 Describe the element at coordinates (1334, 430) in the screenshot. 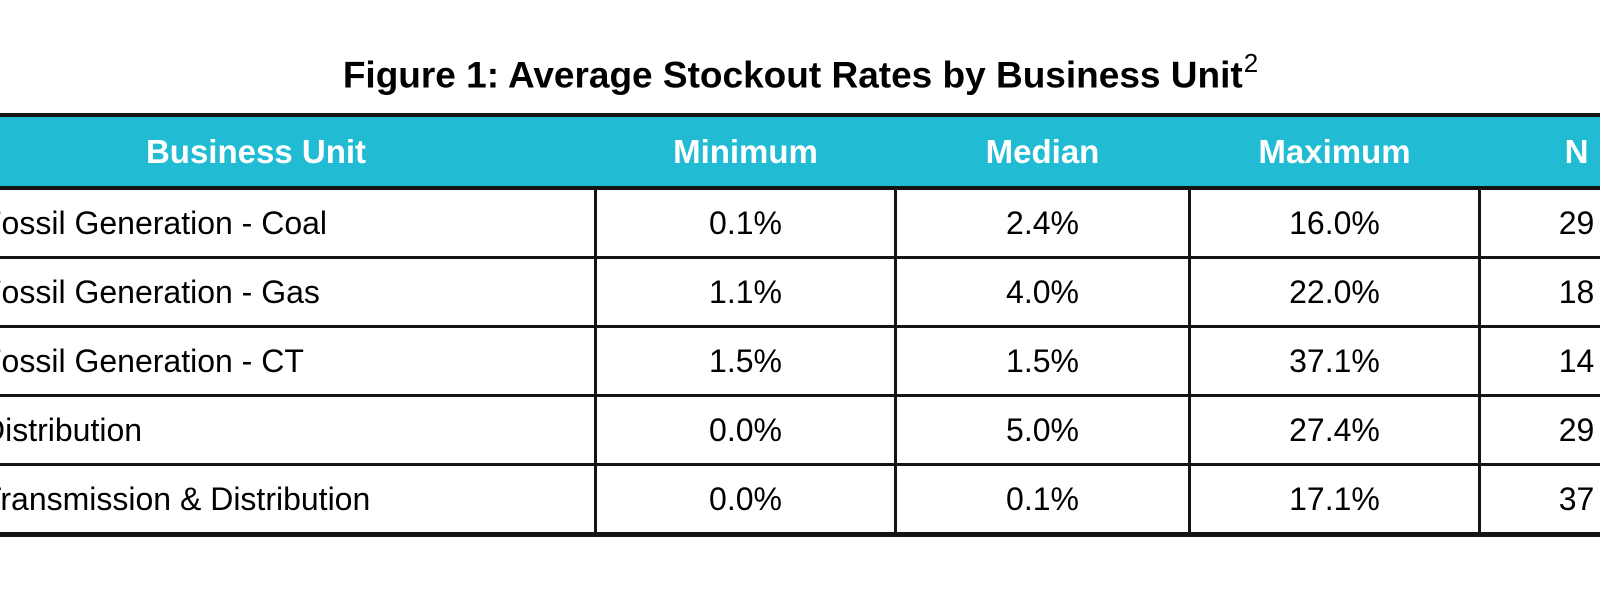

I see `cell-maximum: 27.4%` at that location.